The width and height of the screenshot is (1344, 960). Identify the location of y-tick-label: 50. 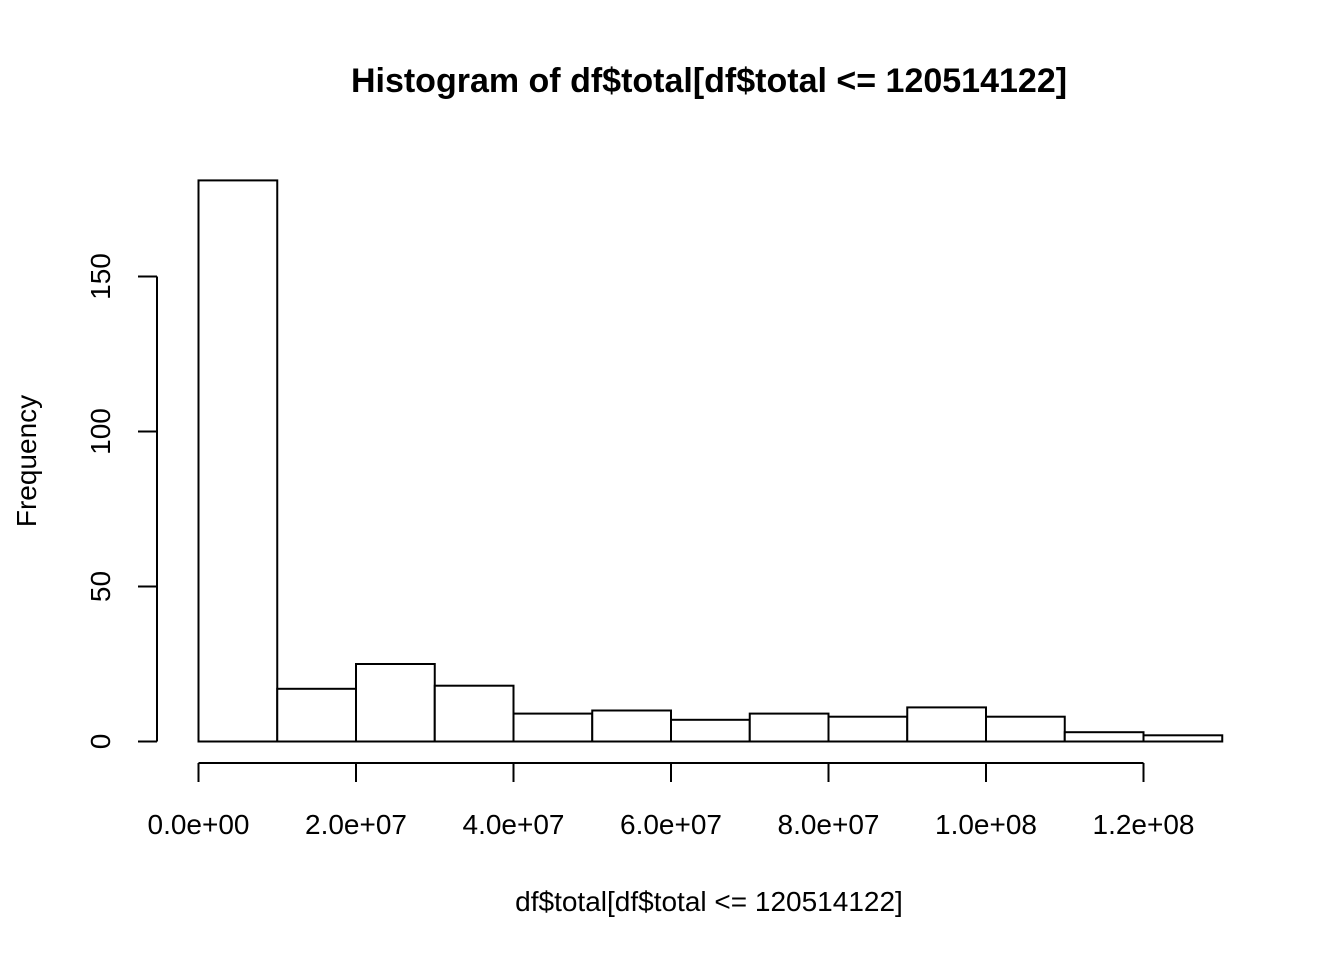
(100, 586).